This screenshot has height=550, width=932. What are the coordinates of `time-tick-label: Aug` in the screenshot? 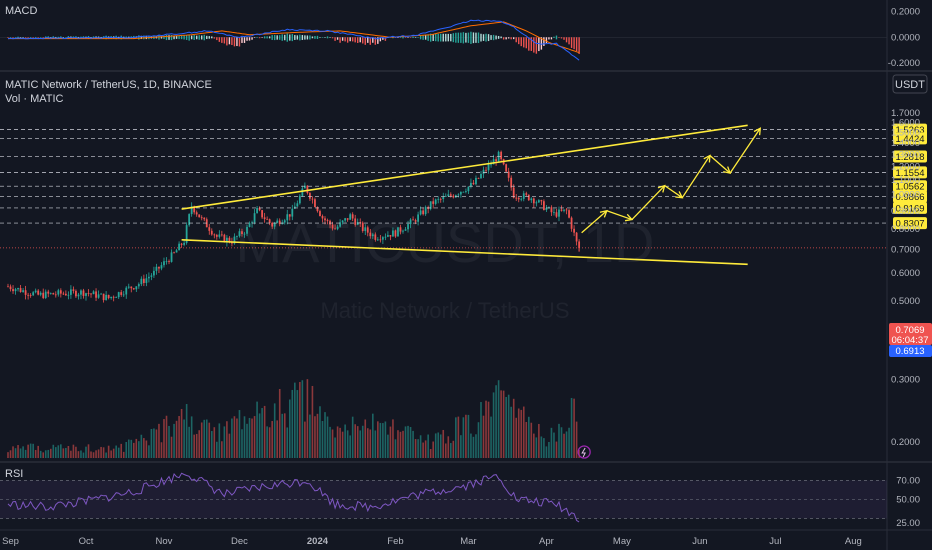 It's located at (853, 541).